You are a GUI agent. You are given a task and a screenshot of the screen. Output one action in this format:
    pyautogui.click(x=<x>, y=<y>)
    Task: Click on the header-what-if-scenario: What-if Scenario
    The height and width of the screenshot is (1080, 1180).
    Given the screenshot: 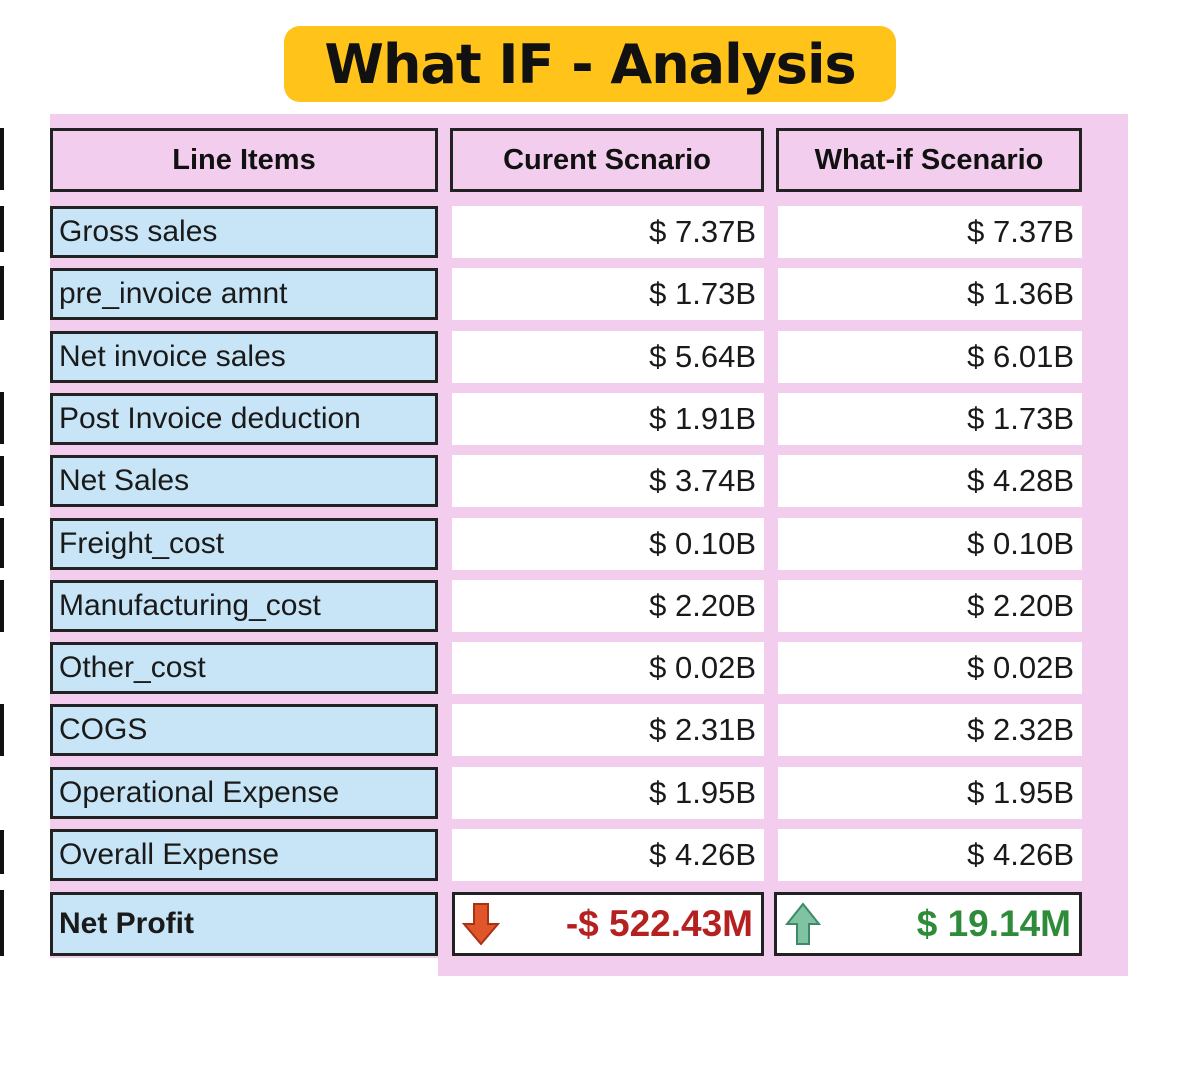 What is the action you would take?
    pyautogui.click(x=929, y=160)
    